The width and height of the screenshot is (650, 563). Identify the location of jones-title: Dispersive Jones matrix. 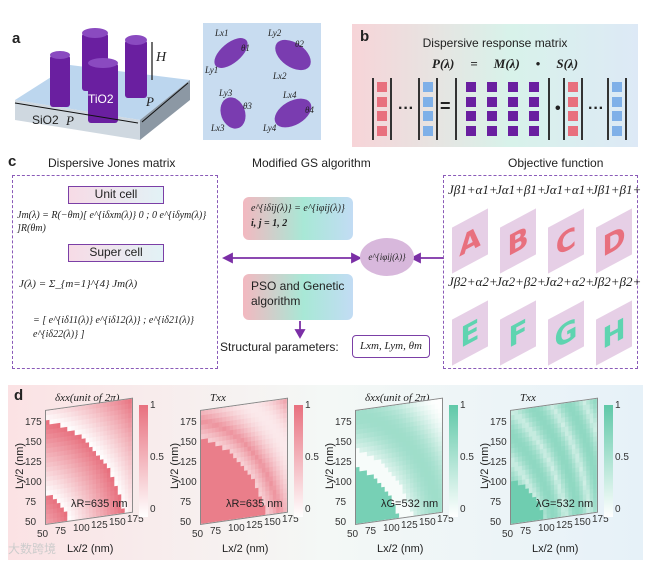
(112, 163).